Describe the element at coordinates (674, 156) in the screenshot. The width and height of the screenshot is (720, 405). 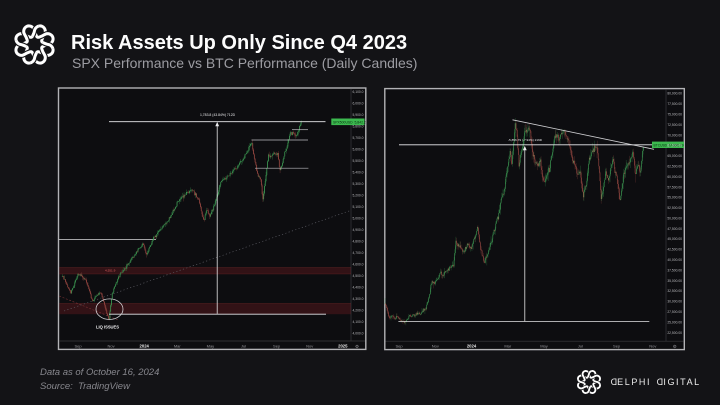
I see `svg-text: 65,000.00` at that location.